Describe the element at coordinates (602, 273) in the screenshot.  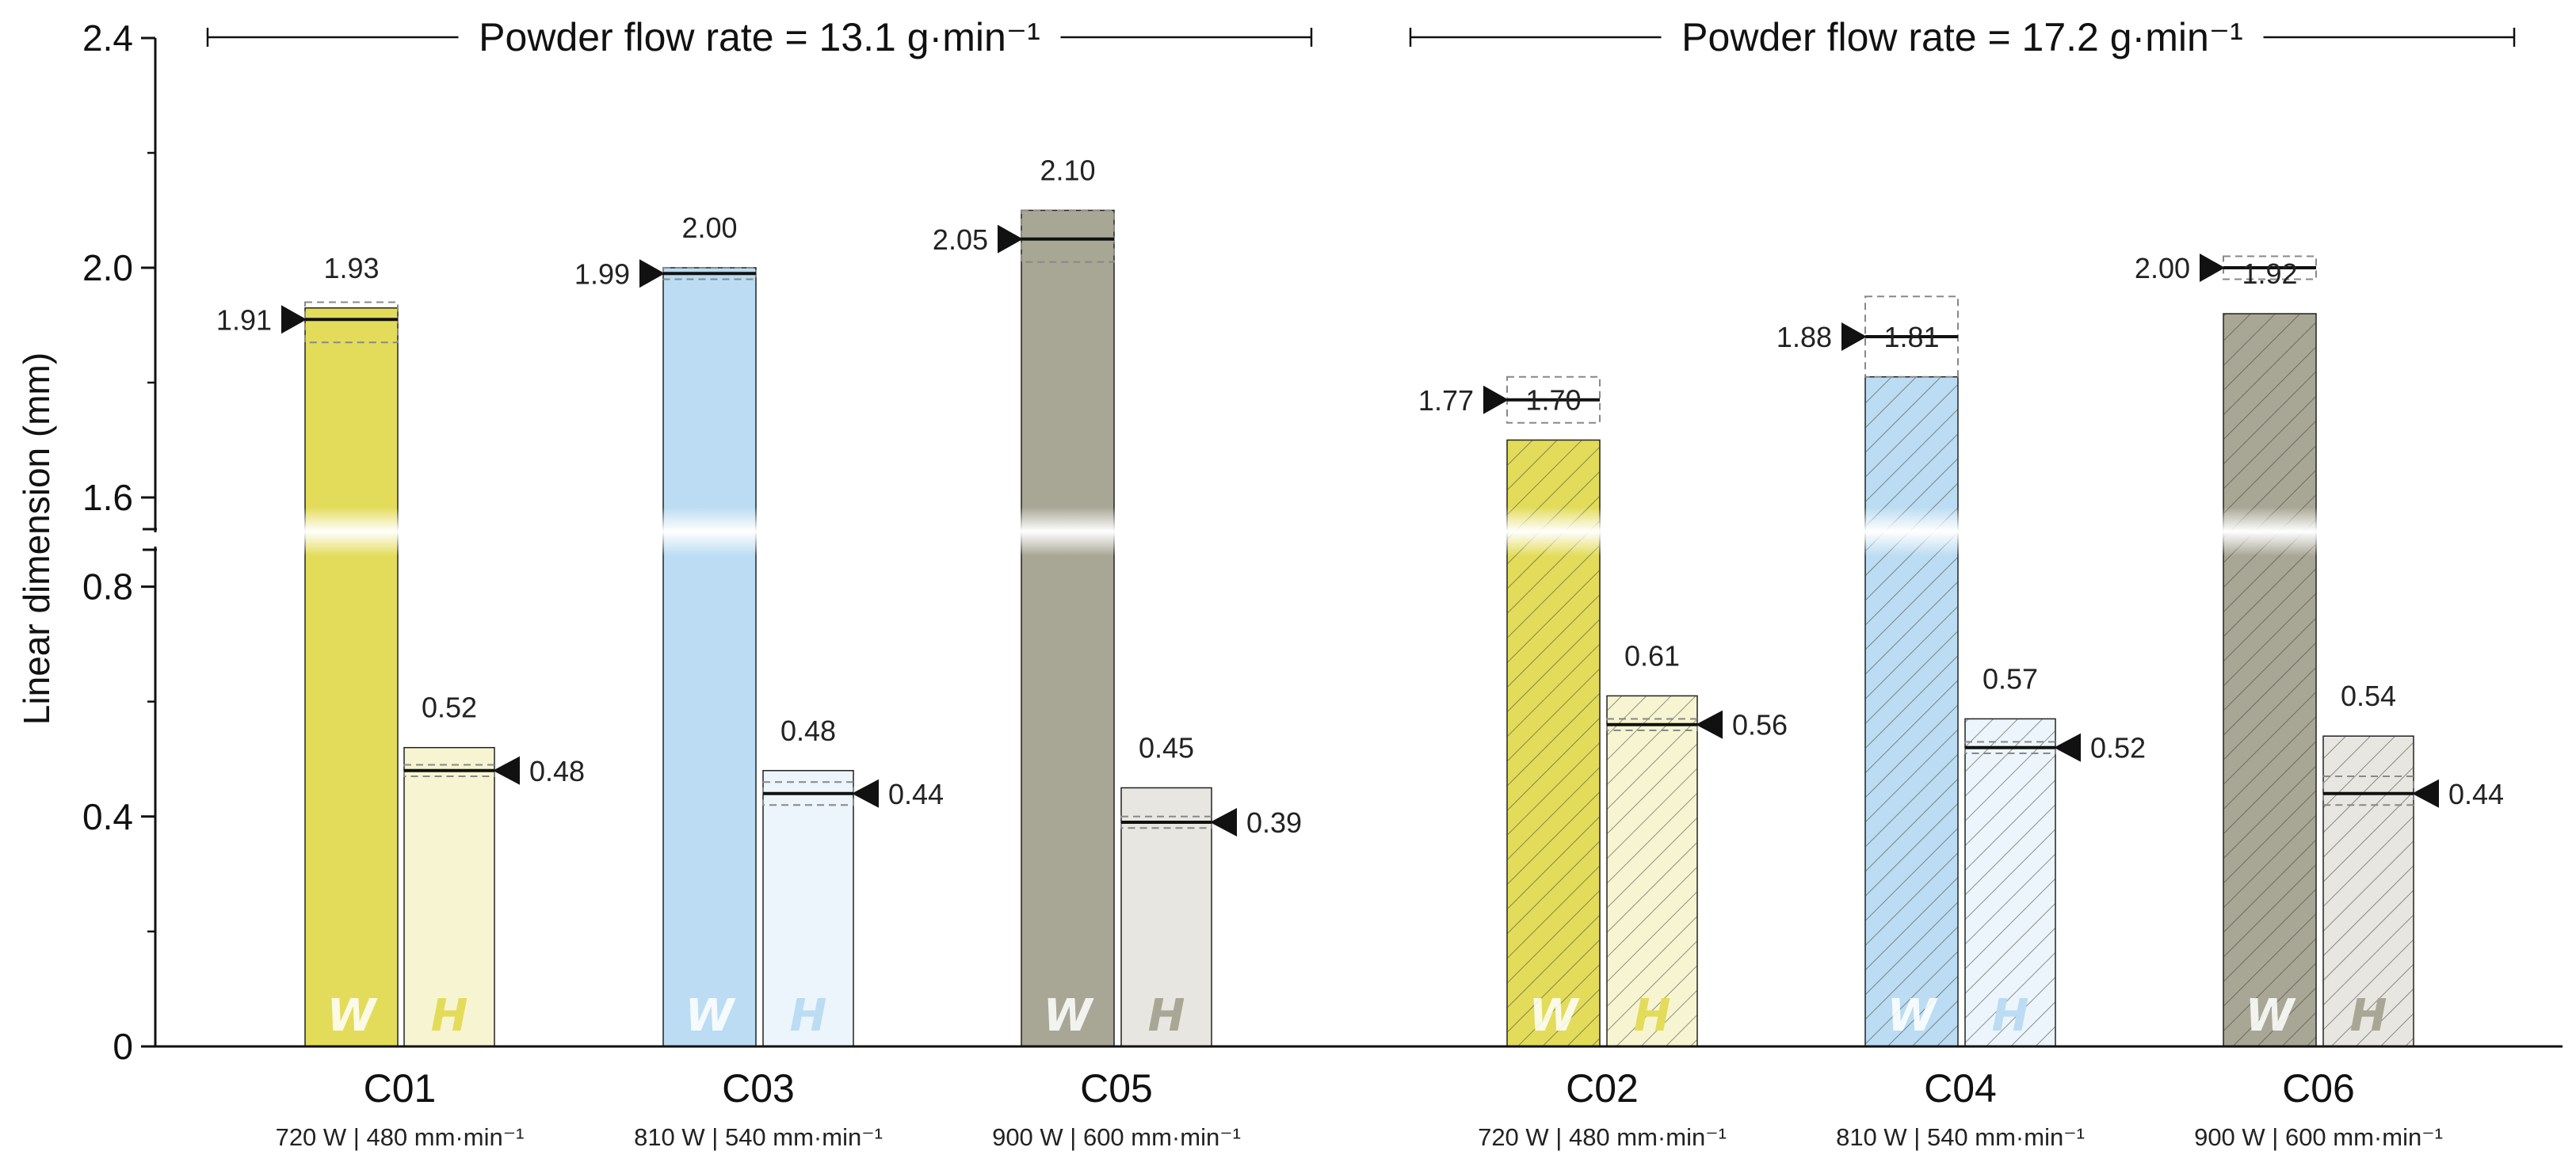
I see `measured-label-c03-w: 1.99` at that location.